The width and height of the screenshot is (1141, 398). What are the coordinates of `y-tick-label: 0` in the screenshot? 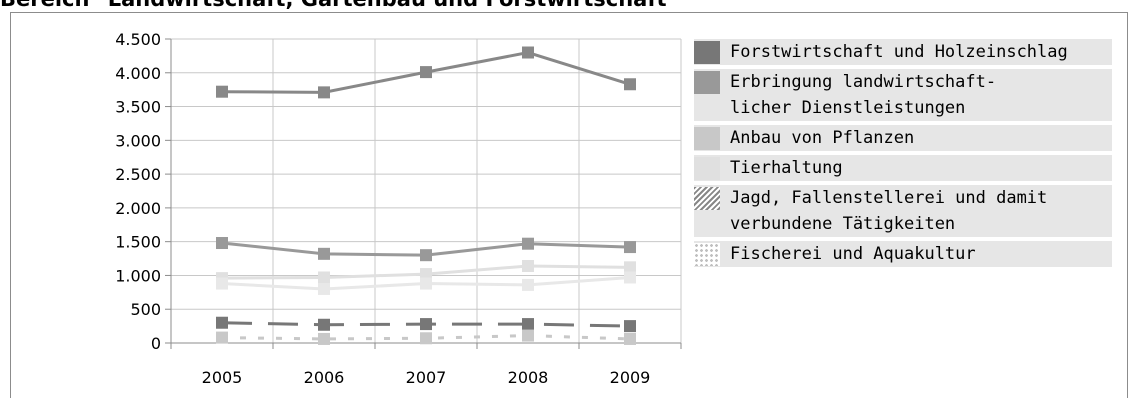 It's located at (156, 343).